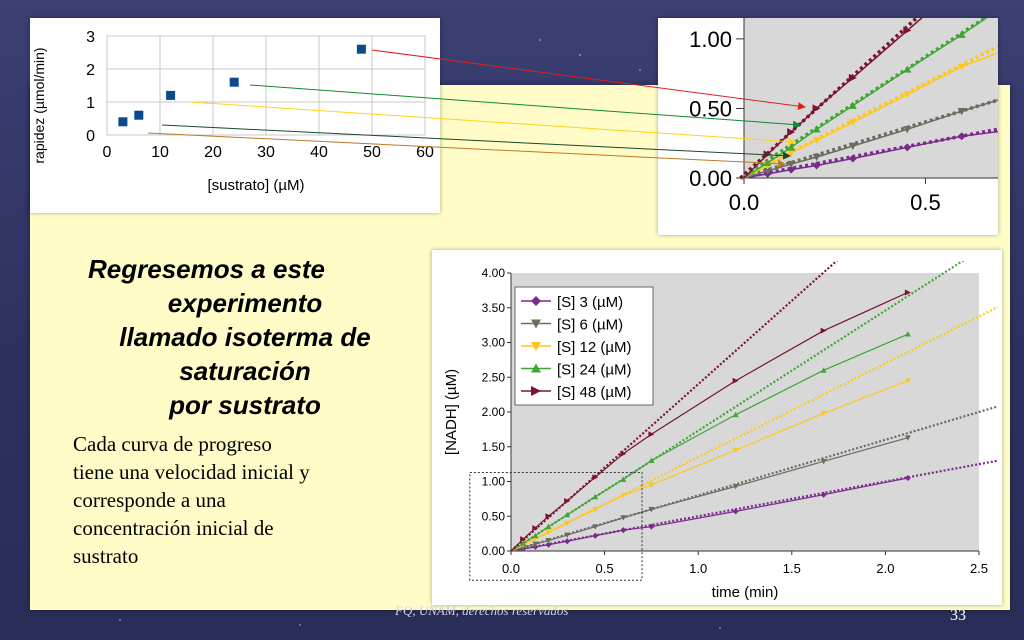 This screenshot has height=640, width=1024. I want to click on x-tick-label: 1.0, so click(698, 568).